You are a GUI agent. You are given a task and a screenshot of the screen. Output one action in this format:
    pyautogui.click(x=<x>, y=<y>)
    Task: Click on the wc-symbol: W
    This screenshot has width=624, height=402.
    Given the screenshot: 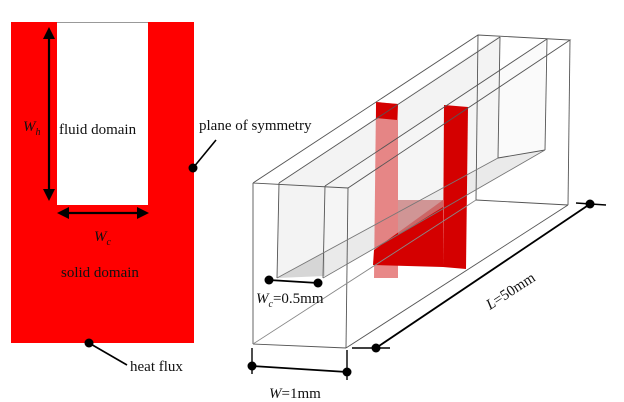 What is the action you would take?
    pyautogui.click(x=101, y=237)
    